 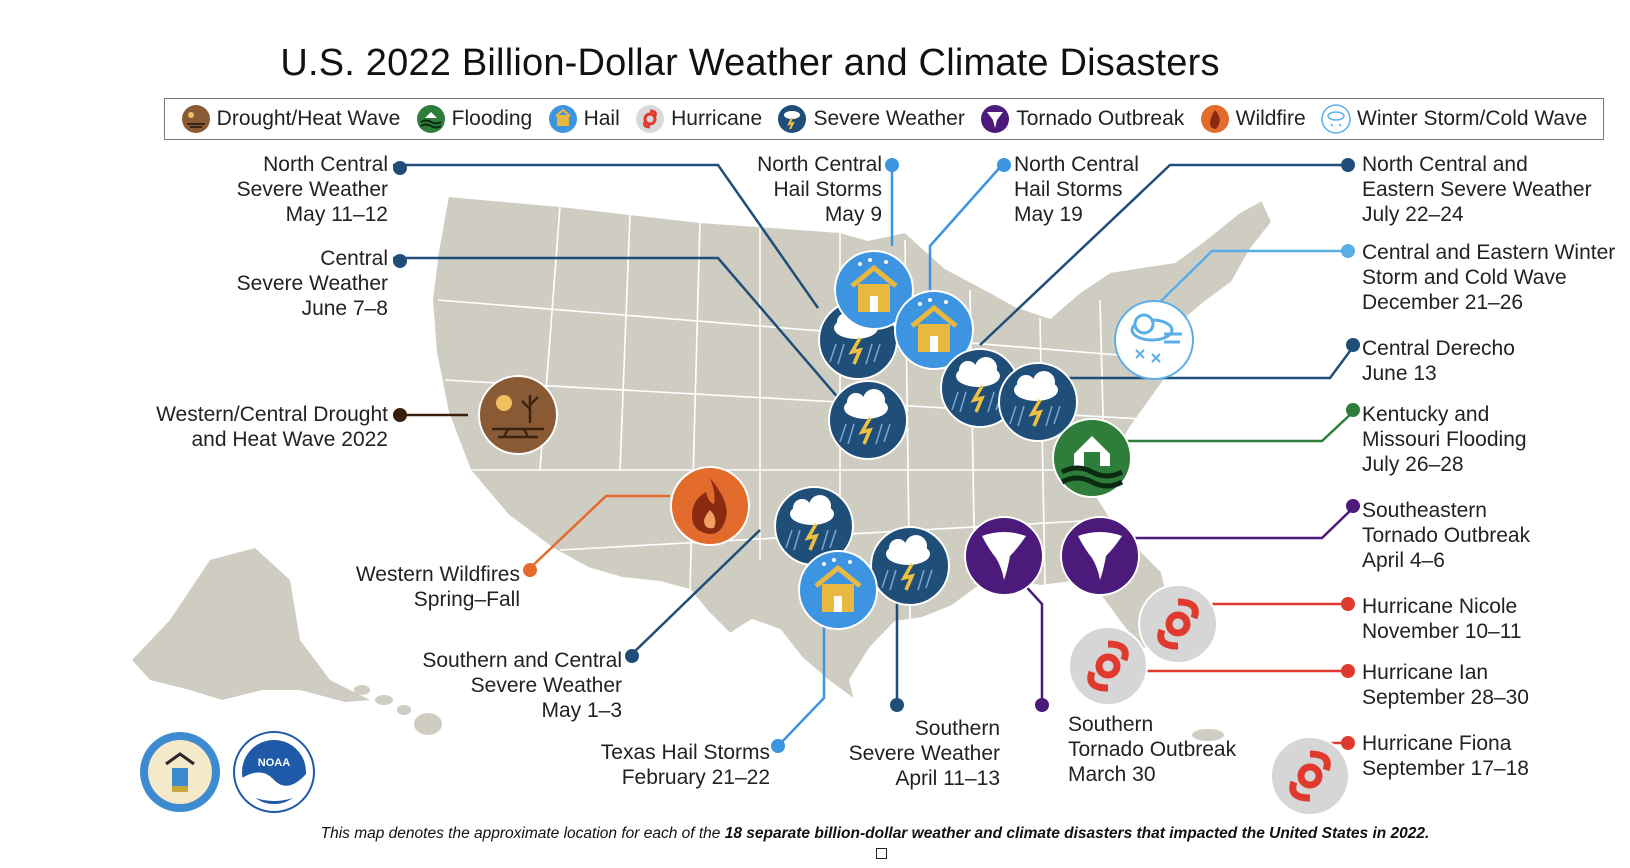 What do you see at coordinates (1445, 756) in the screenshot?
I see `event-label: Hurricane Fiona September 17–18` at bounding box center [1445, 756].